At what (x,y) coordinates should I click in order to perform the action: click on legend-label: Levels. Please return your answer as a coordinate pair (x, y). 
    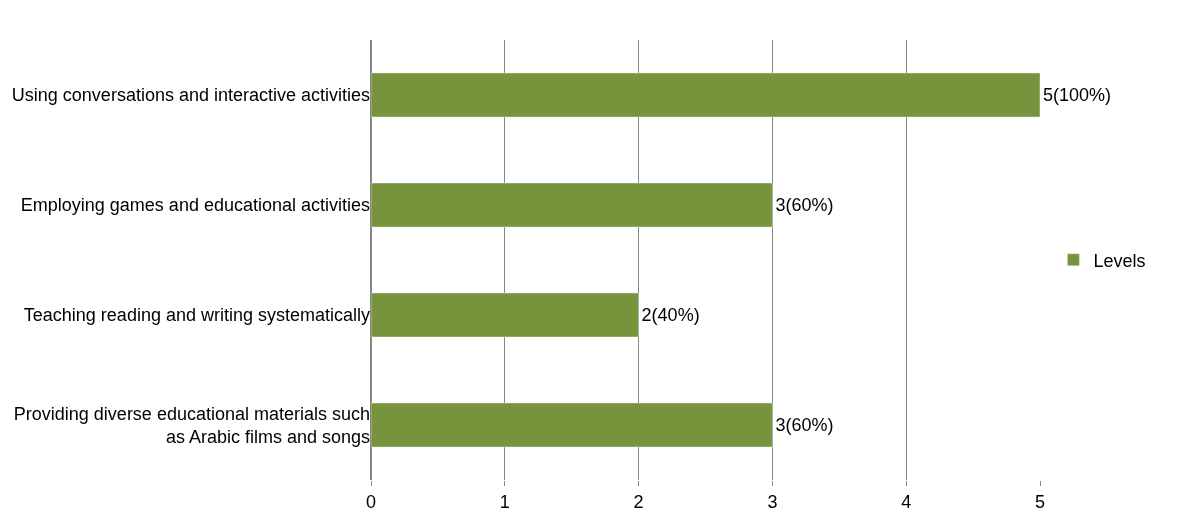
    Looking at the image, I should click on (1119, 260).